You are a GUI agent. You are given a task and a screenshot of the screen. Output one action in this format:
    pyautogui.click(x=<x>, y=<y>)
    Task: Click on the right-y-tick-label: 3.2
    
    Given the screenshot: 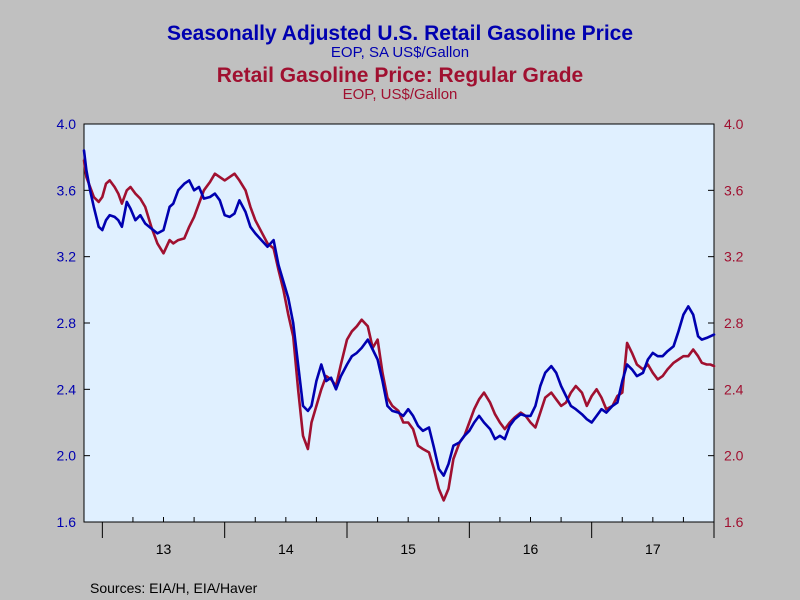 What is the action you would take?
    pyautogui.click(x=734, y=257)
    